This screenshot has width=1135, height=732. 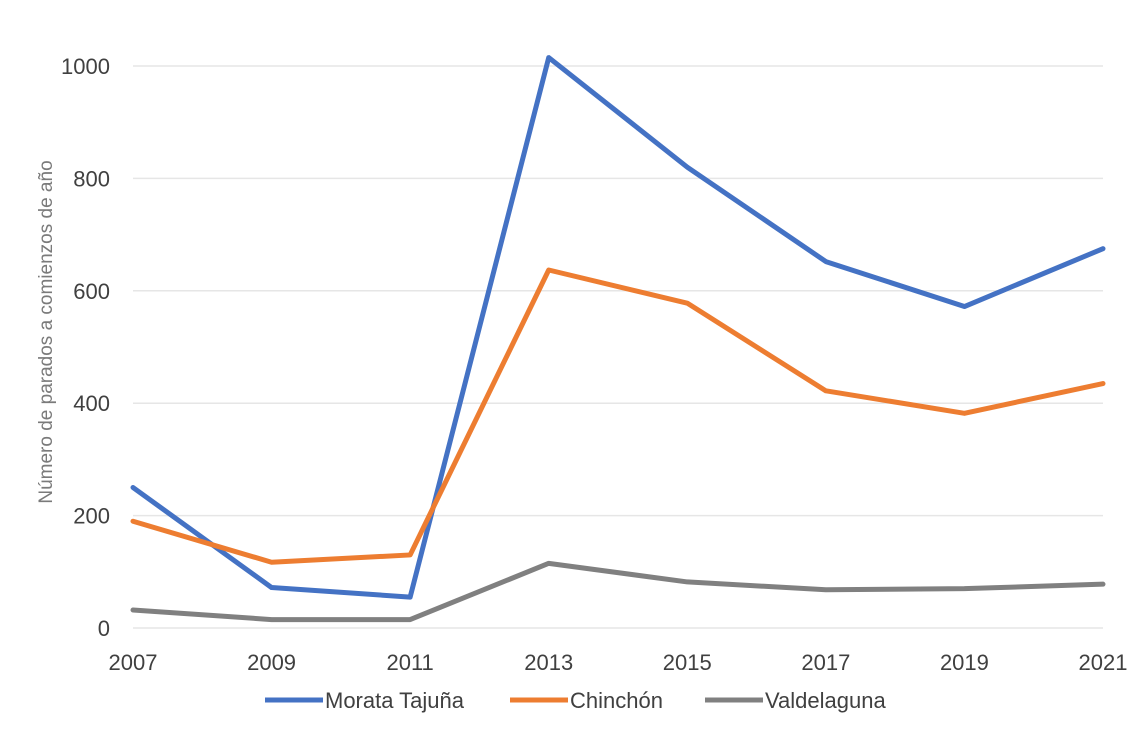 What do you see at coordinates (271, 662) in the screenshot?
I see `x-tick-label: 2009` at bounding box center [271, 662].